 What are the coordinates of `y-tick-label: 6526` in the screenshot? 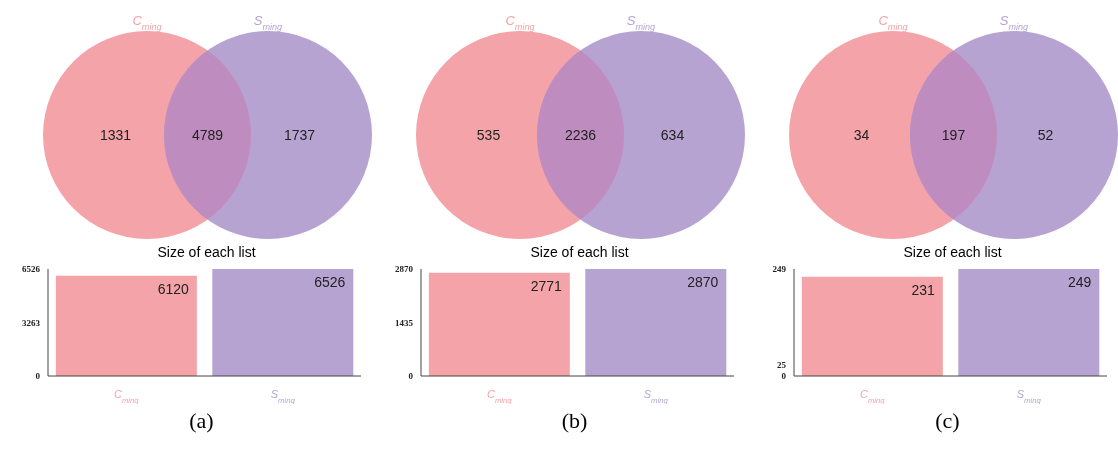 It's located at (31, 269).